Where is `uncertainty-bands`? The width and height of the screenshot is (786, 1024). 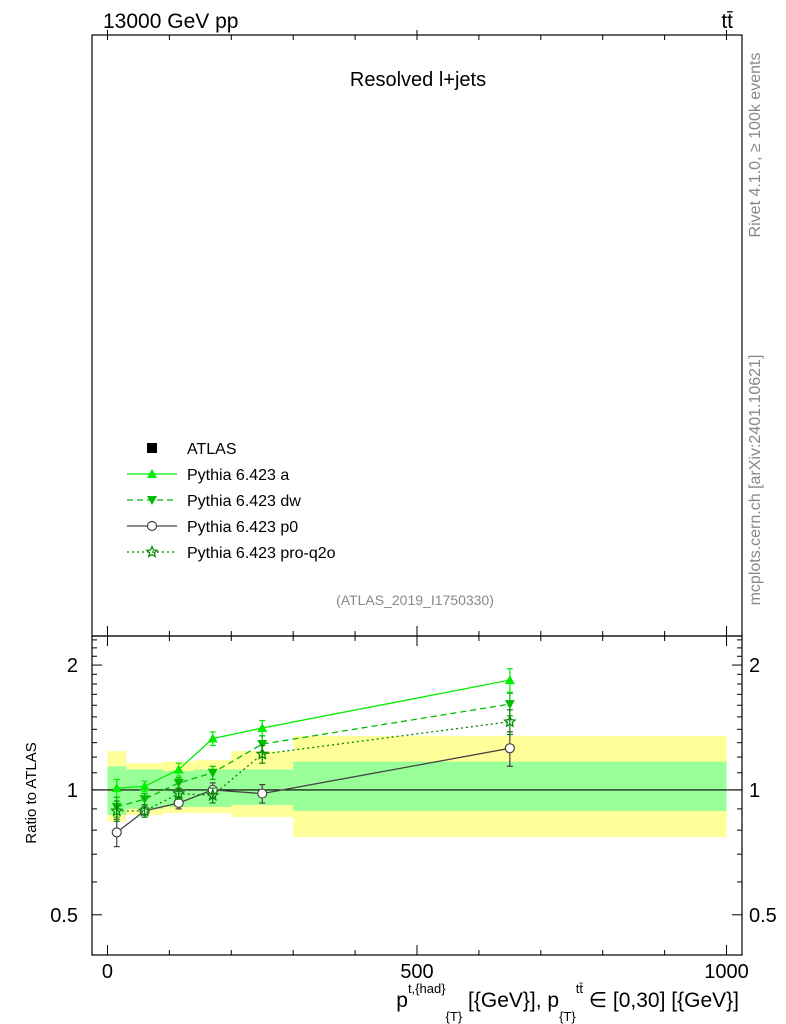
uncertainty-bands is located at coordinates (417, 786).